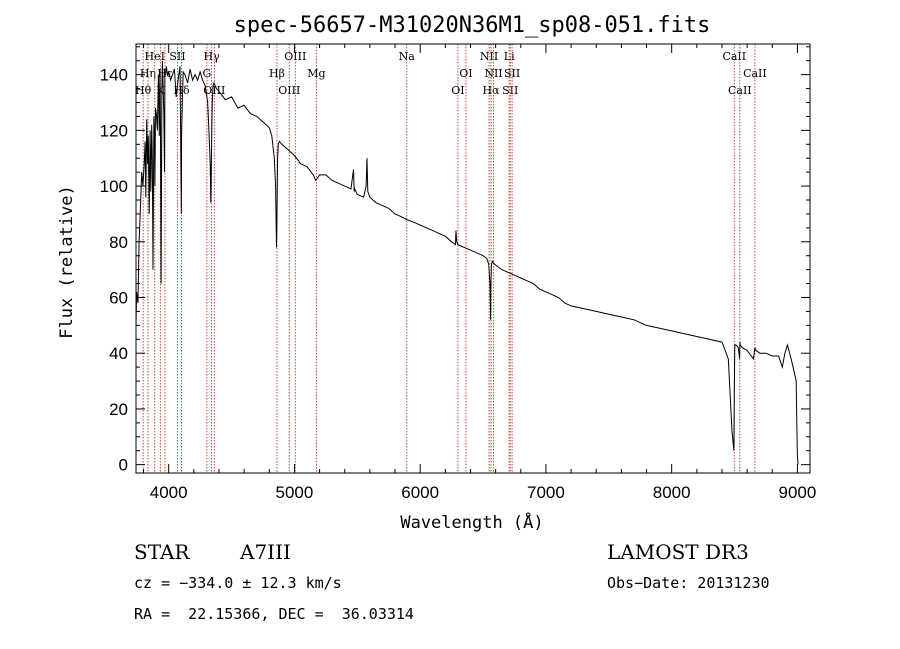 The width and height of the screenshot is (900, 649). What do you see at coordinates (407, 56) in the screenshot?
I see `spectral-line-label: Na` at bounding box center [407, 56].